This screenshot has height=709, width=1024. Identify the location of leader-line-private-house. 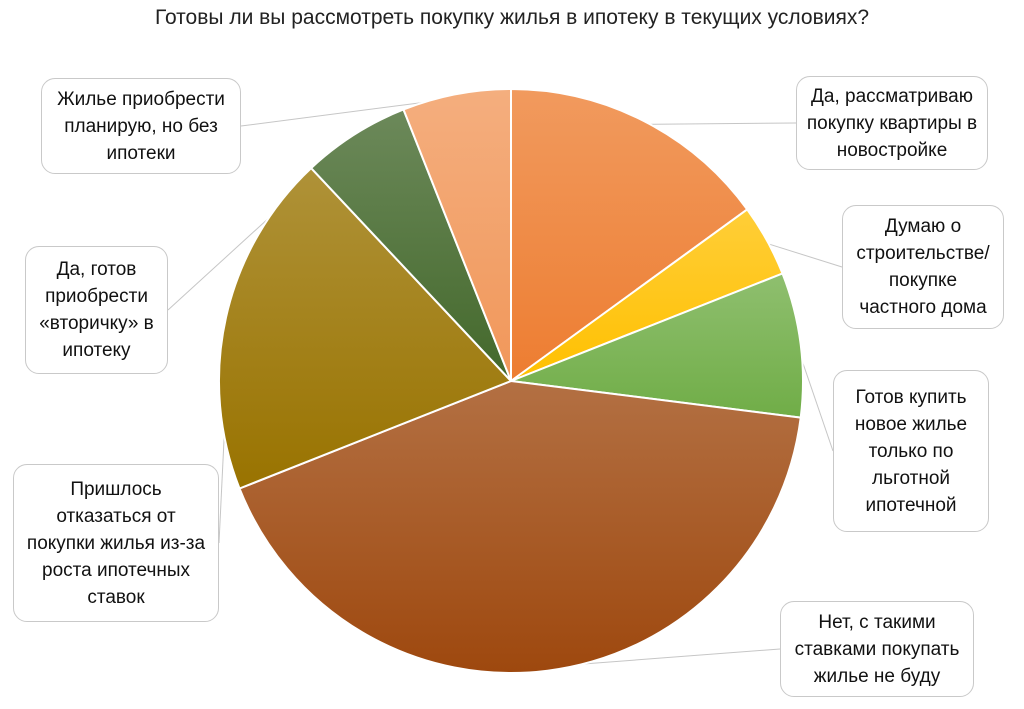
(803, 254).